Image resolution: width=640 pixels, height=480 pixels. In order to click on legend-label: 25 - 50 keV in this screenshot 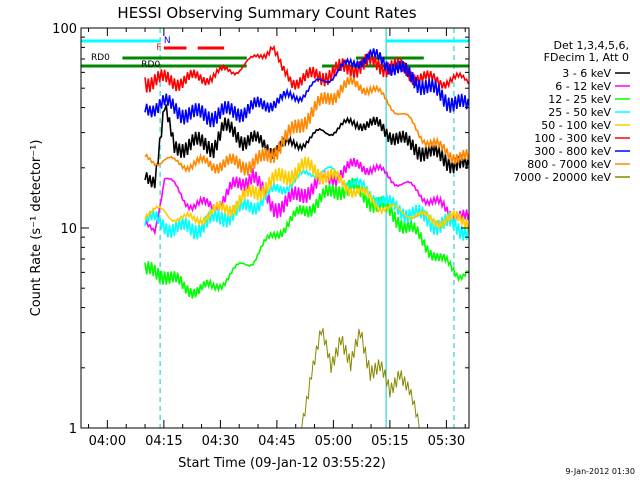, I will do `click(579, 112)`.